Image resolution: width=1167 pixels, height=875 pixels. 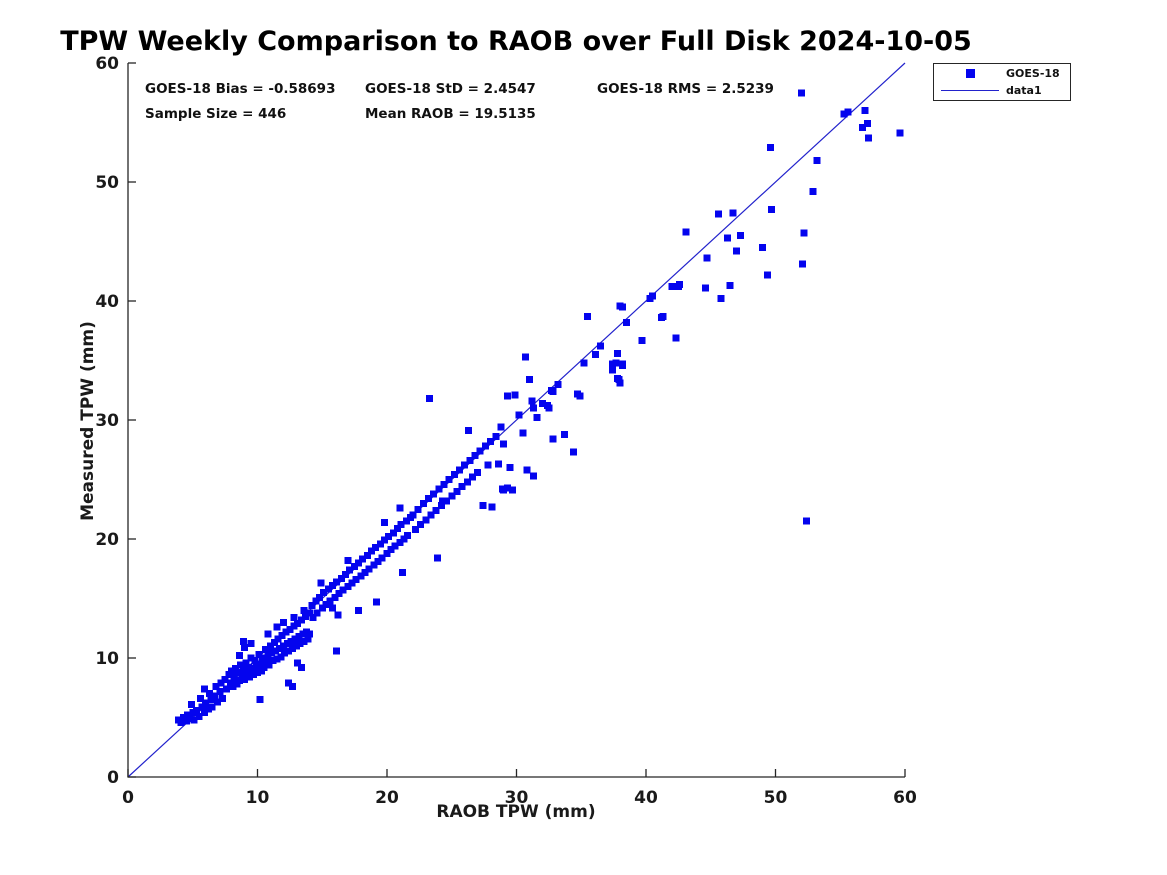 I want to click on x-axis-label: RAOB TPW (mm), so click(x=516, y=812).